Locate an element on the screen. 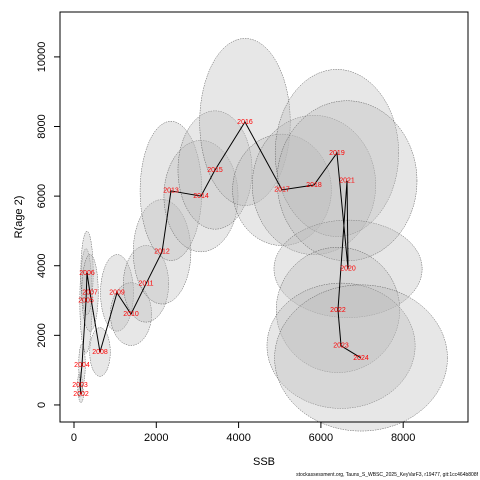 Image resolution: width=480 pixels, height=480 pixels. point-label: 2013 is located at coordinates (171, 191).